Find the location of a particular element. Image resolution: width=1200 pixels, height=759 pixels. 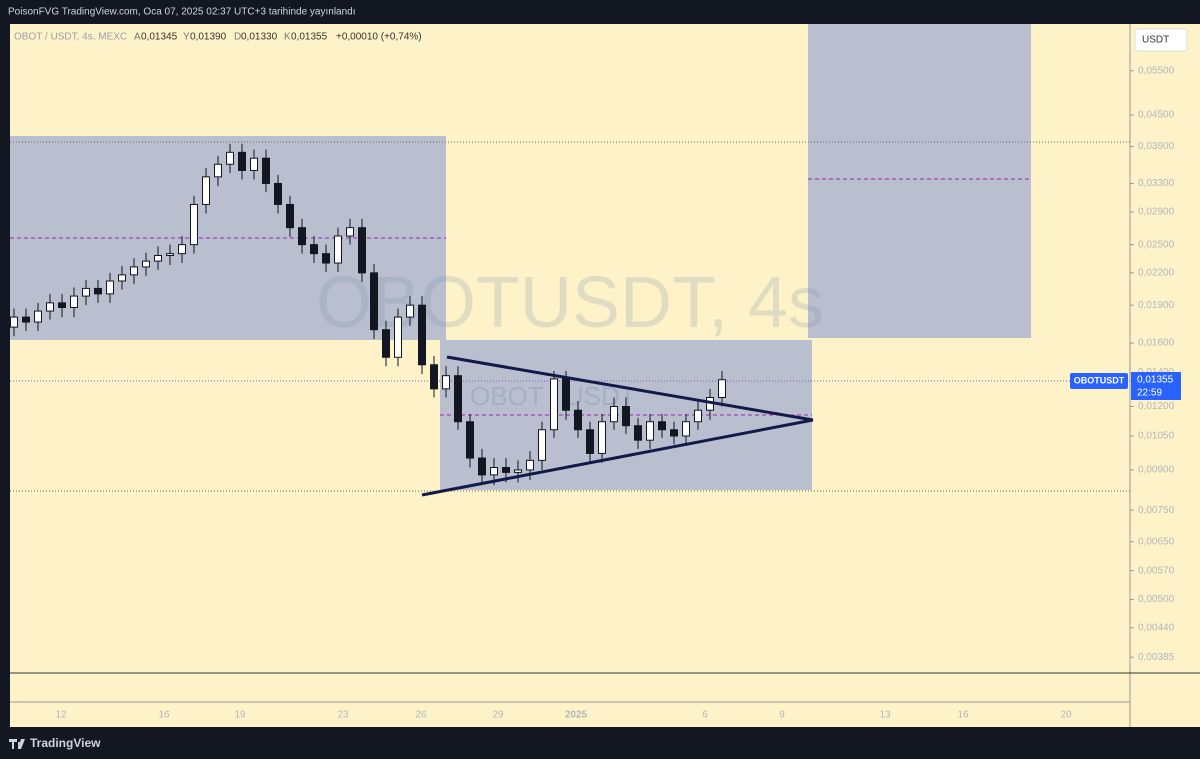

logo is located at coordinates (17, 744).